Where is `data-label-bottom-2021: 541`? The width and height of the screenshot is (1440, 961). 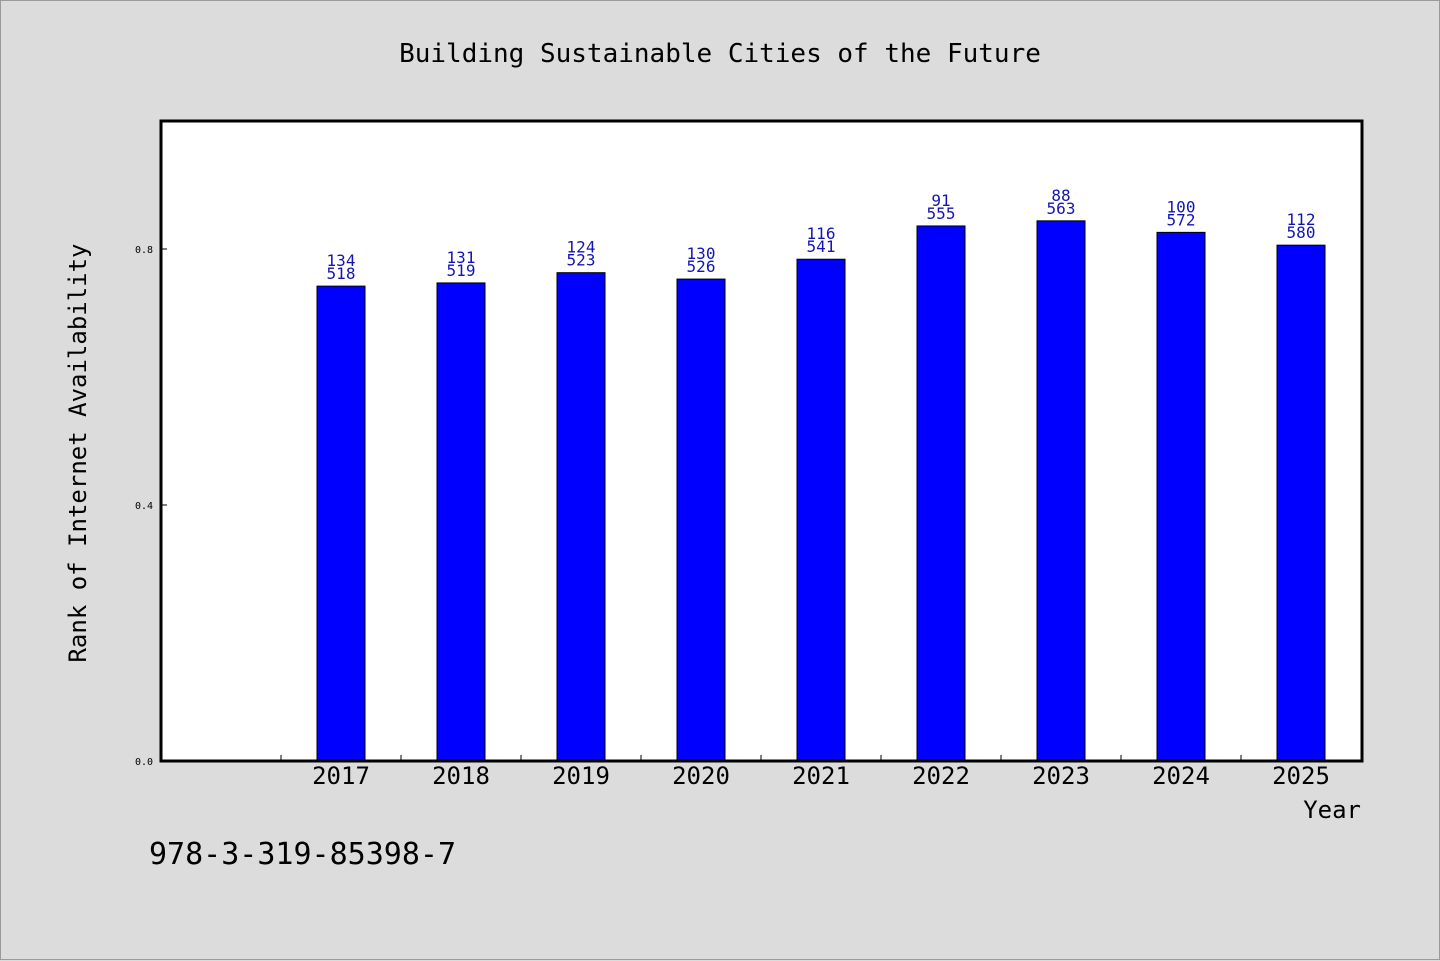
data-label-bottom-2021: 541 is located at coordinates (821, 246).